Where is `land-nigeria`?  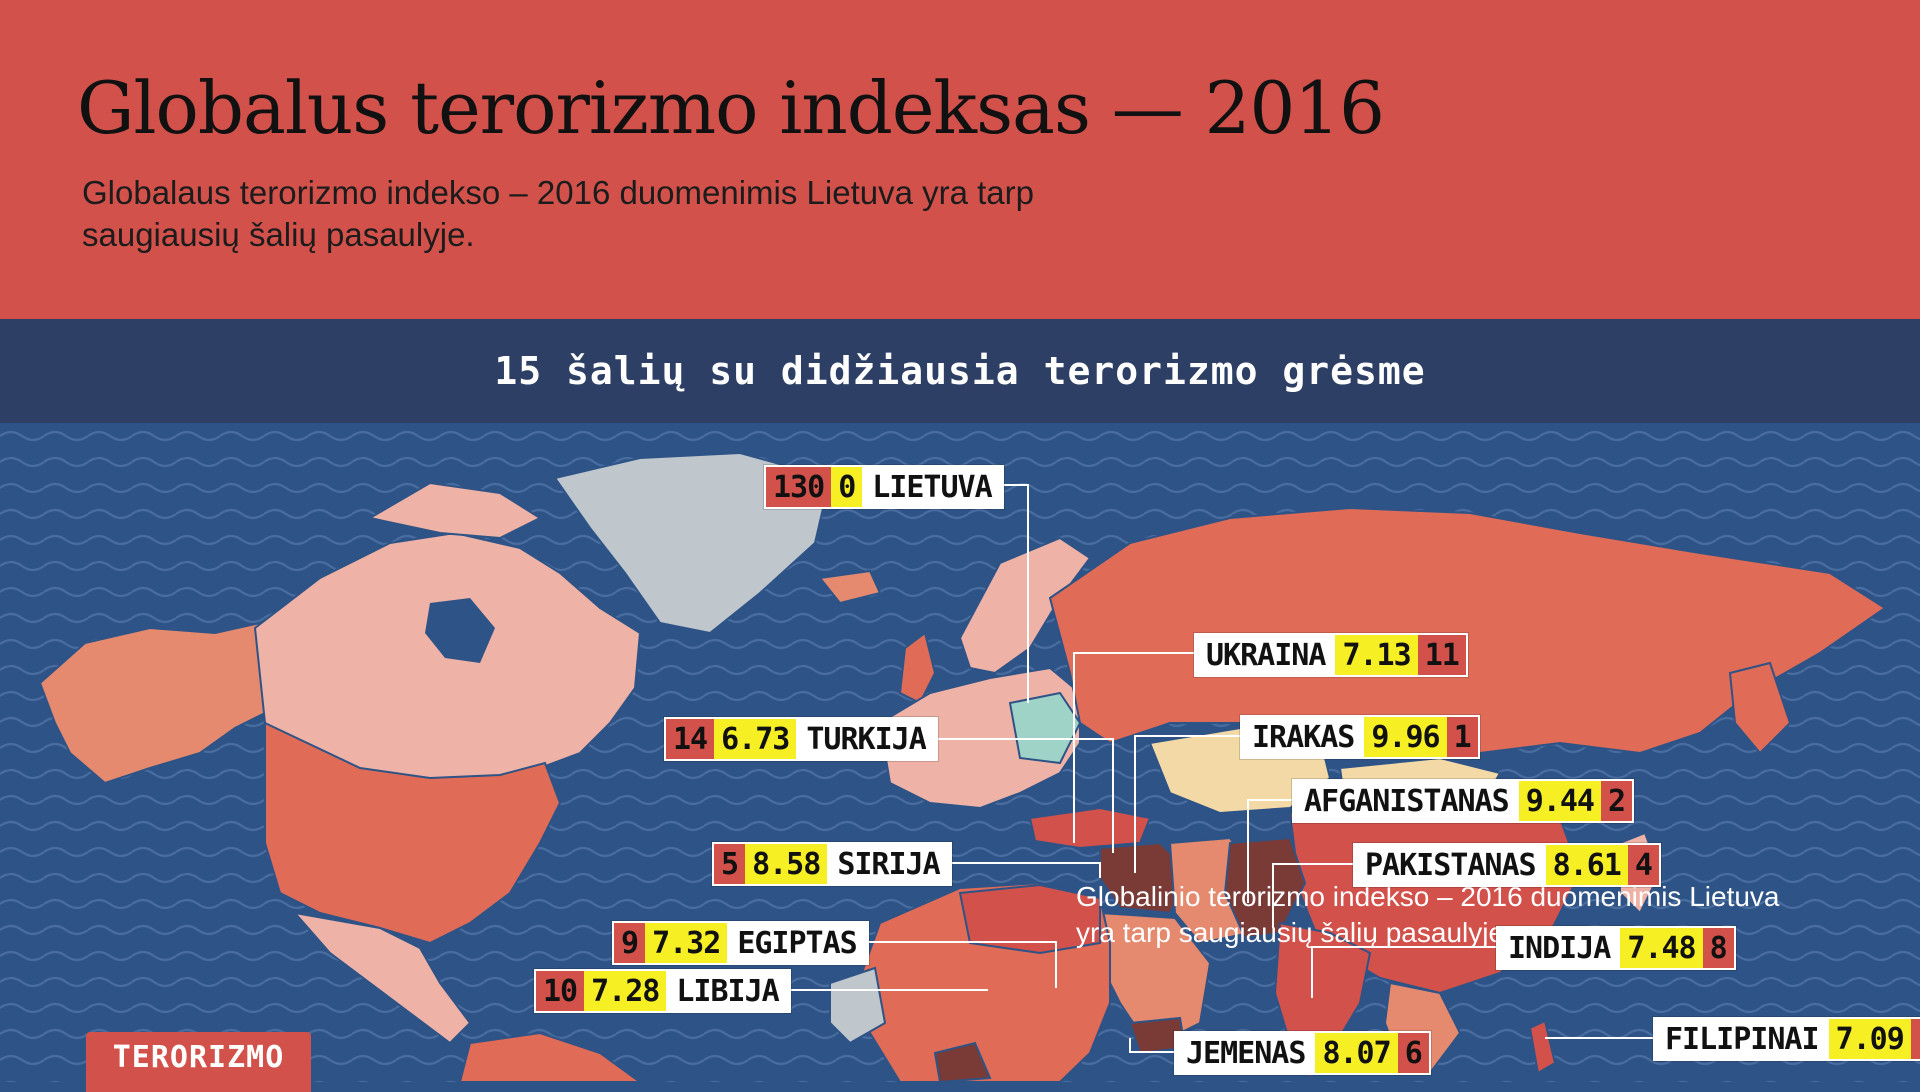 land-nigeria is located at coordinates (962, 1061).